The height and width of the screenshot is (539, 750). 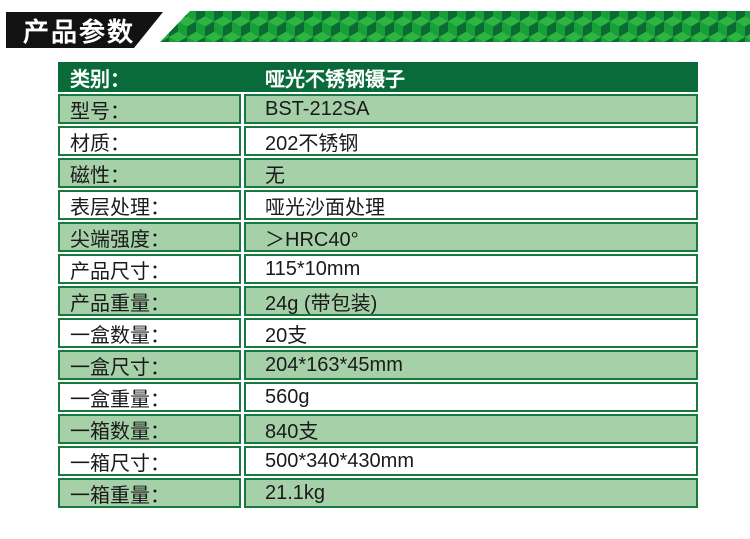 I want to click on table-row: 型号： BST-212SA, so click(x=378, y=109).